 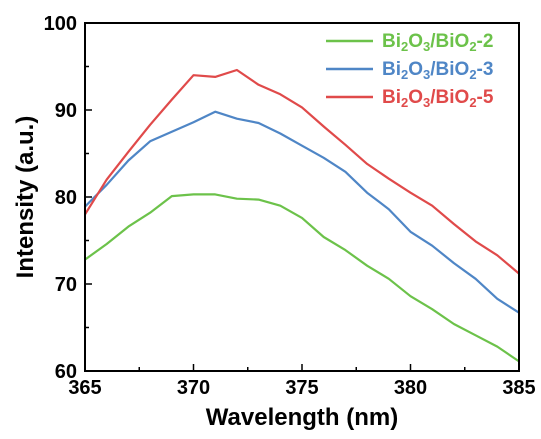 I want to click on y-tick-label: 100, so click(x=60, y=24).